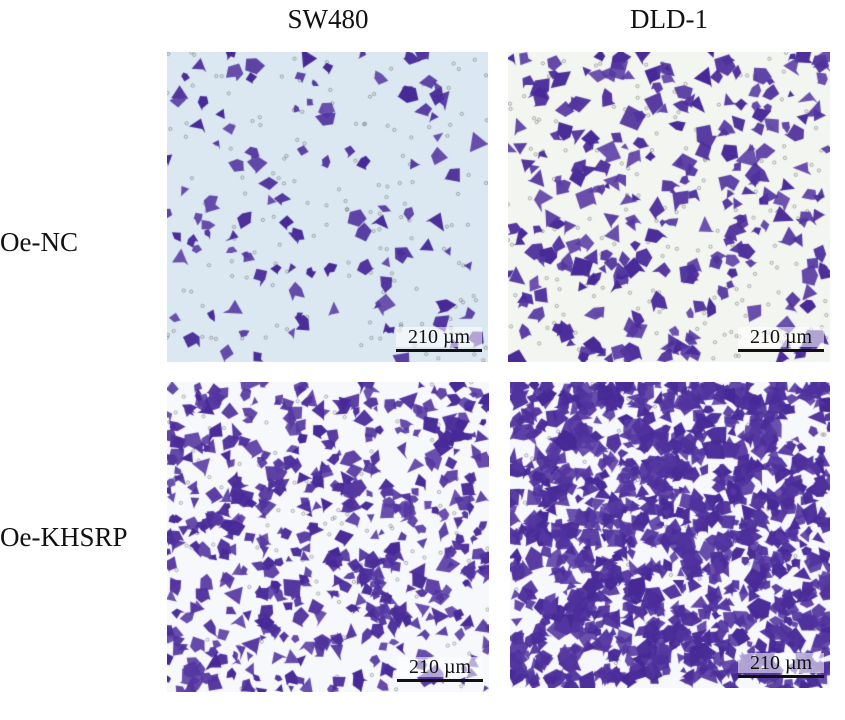 The width and height of the screenshot is (845, 720). What do you see at coordinates (64, 537) in the screenshot?
I see `row-label-oe-khsrp: Oe-KHSRP` at bounding box center [64, 537].